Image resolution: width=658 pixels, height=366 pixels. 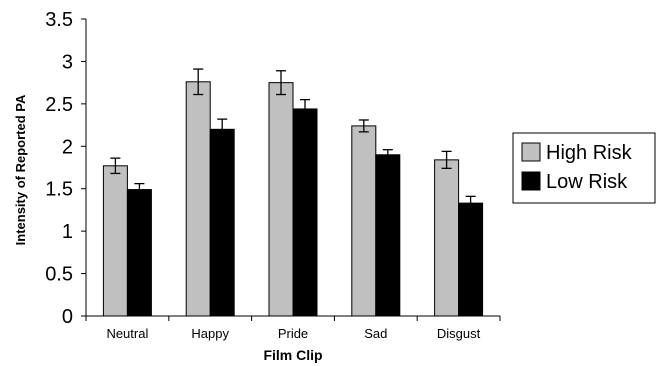 I want to click on x-tick-label: Pride, so click(x=293, y=333).